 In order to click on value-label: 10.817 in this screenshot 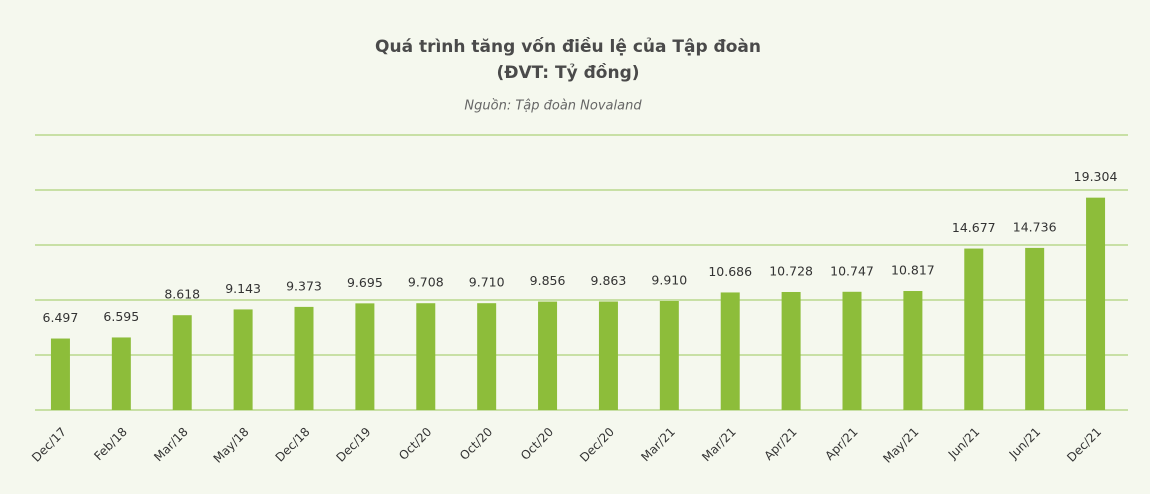, I will do `click(913, 270)`.